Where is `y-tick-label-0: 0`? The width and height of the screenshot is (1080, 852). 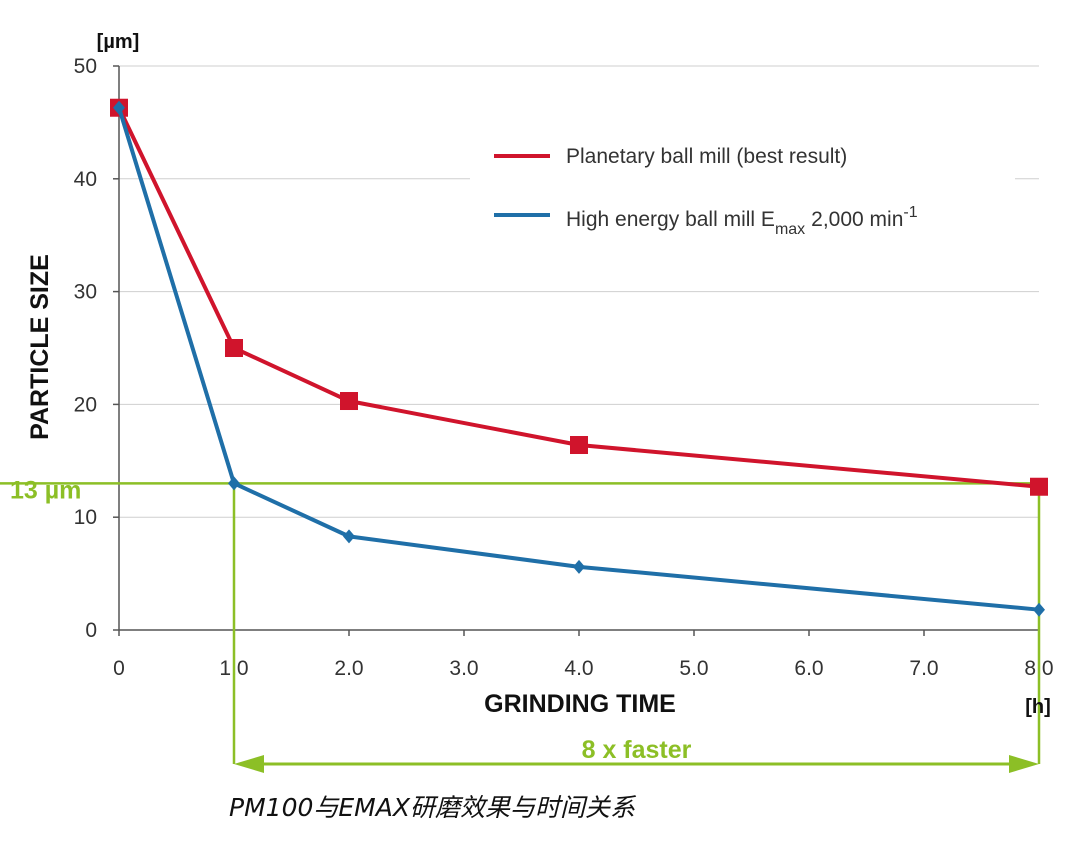 y-tick-label-0: 0 is located at coordinates (91, 630).